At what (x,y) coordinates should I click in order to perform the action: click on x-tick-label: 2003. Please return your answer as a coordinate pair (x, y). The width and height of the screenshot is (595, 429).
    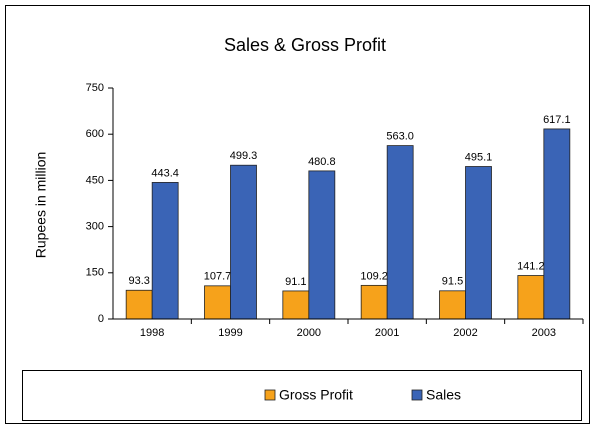
    Looking at the image, I should click on (544, 333).